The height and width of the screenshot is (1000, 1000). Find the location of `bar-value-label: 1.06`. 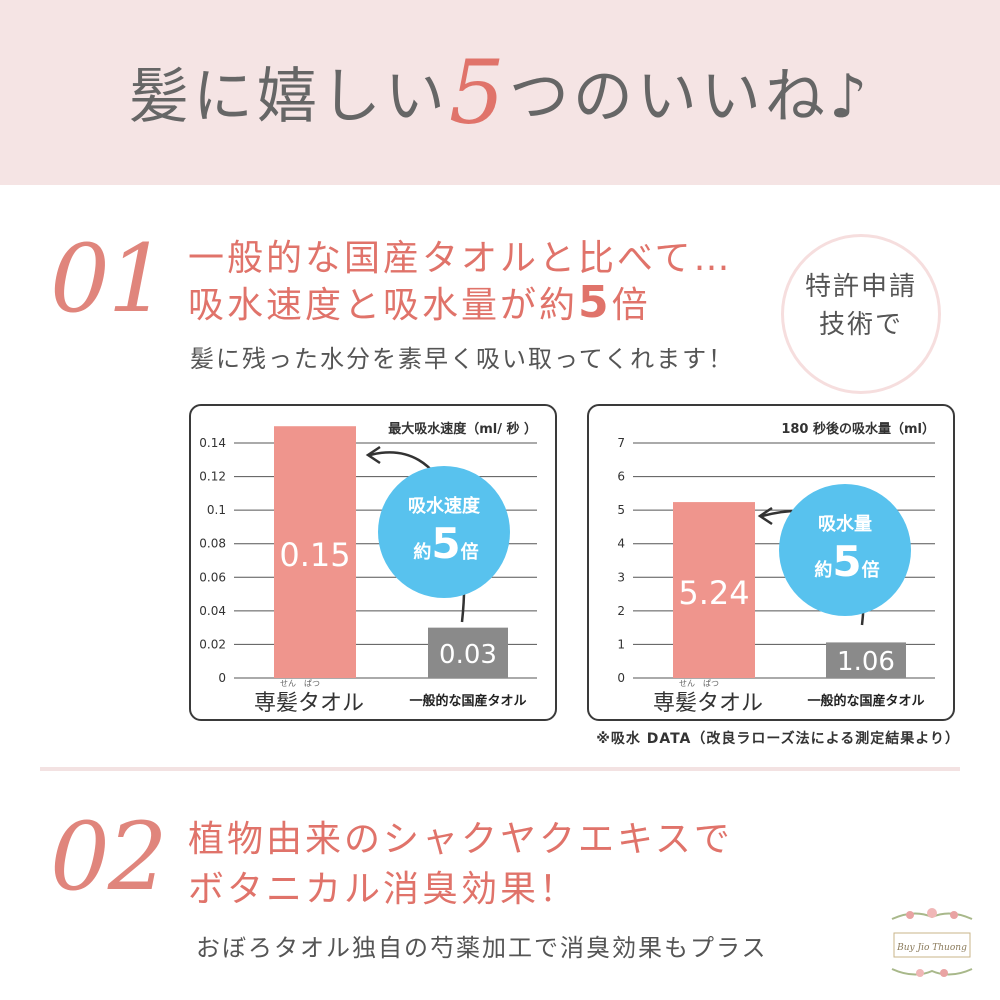

bar-value-label: 1.06 is located at coordinates (866, 662).